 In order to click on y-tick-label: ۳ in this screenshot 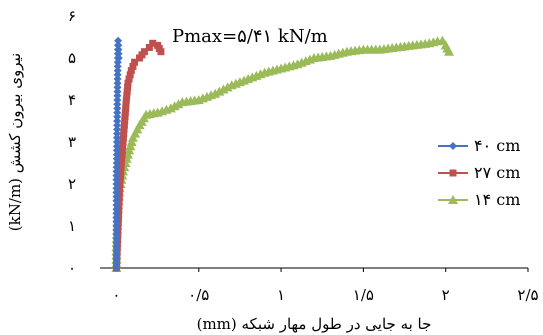, I will do `click(72, 142)`.